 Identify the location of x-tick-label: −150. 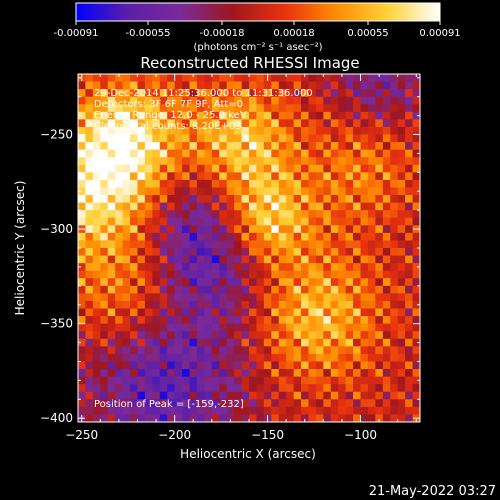
(267, 435).